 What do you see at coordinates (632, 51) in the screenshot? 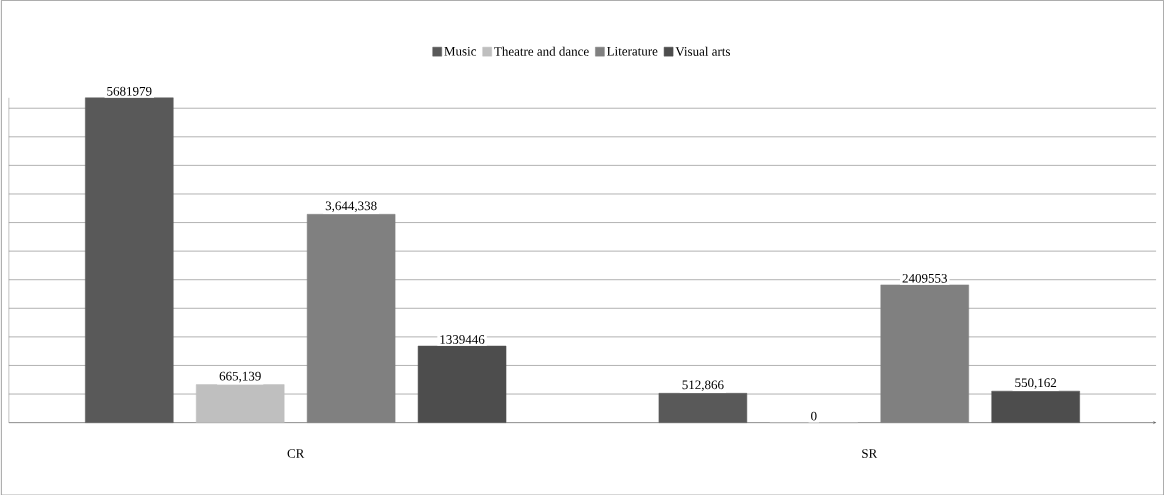
I see `legend-label: Literature` at bounding box center [632, 51].